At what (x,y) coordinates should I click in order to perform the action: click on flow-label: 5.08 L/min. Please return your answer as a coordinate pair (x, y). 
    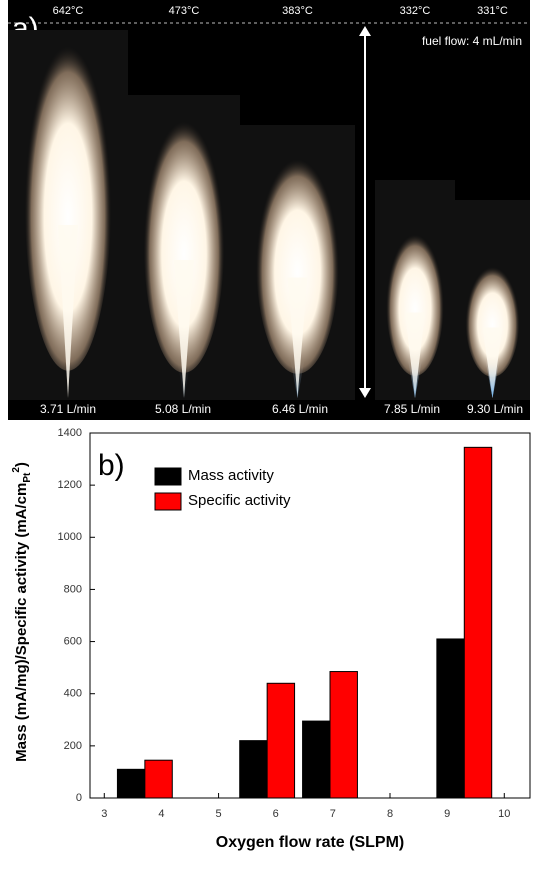
    Looking at the image, I should click on (183, 409).